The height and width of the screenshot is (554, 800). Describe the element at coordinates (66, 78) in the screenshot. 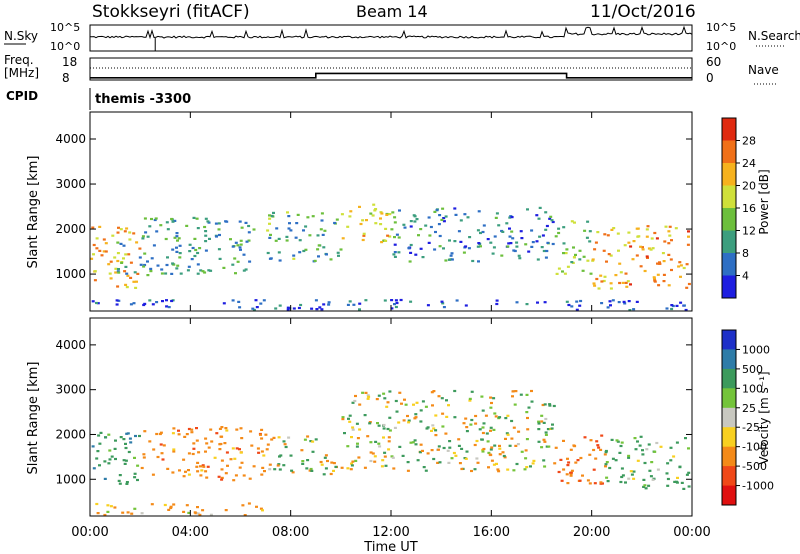

I see `freq-tick-bottom: 8` at that location.